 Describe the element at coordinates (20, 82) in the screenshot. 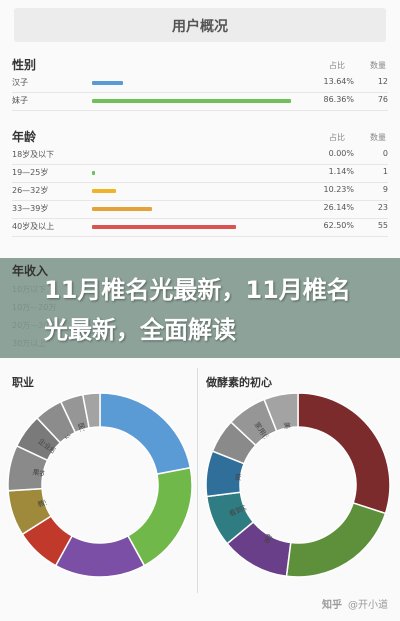

I see `row-label: 汉子` at that location.